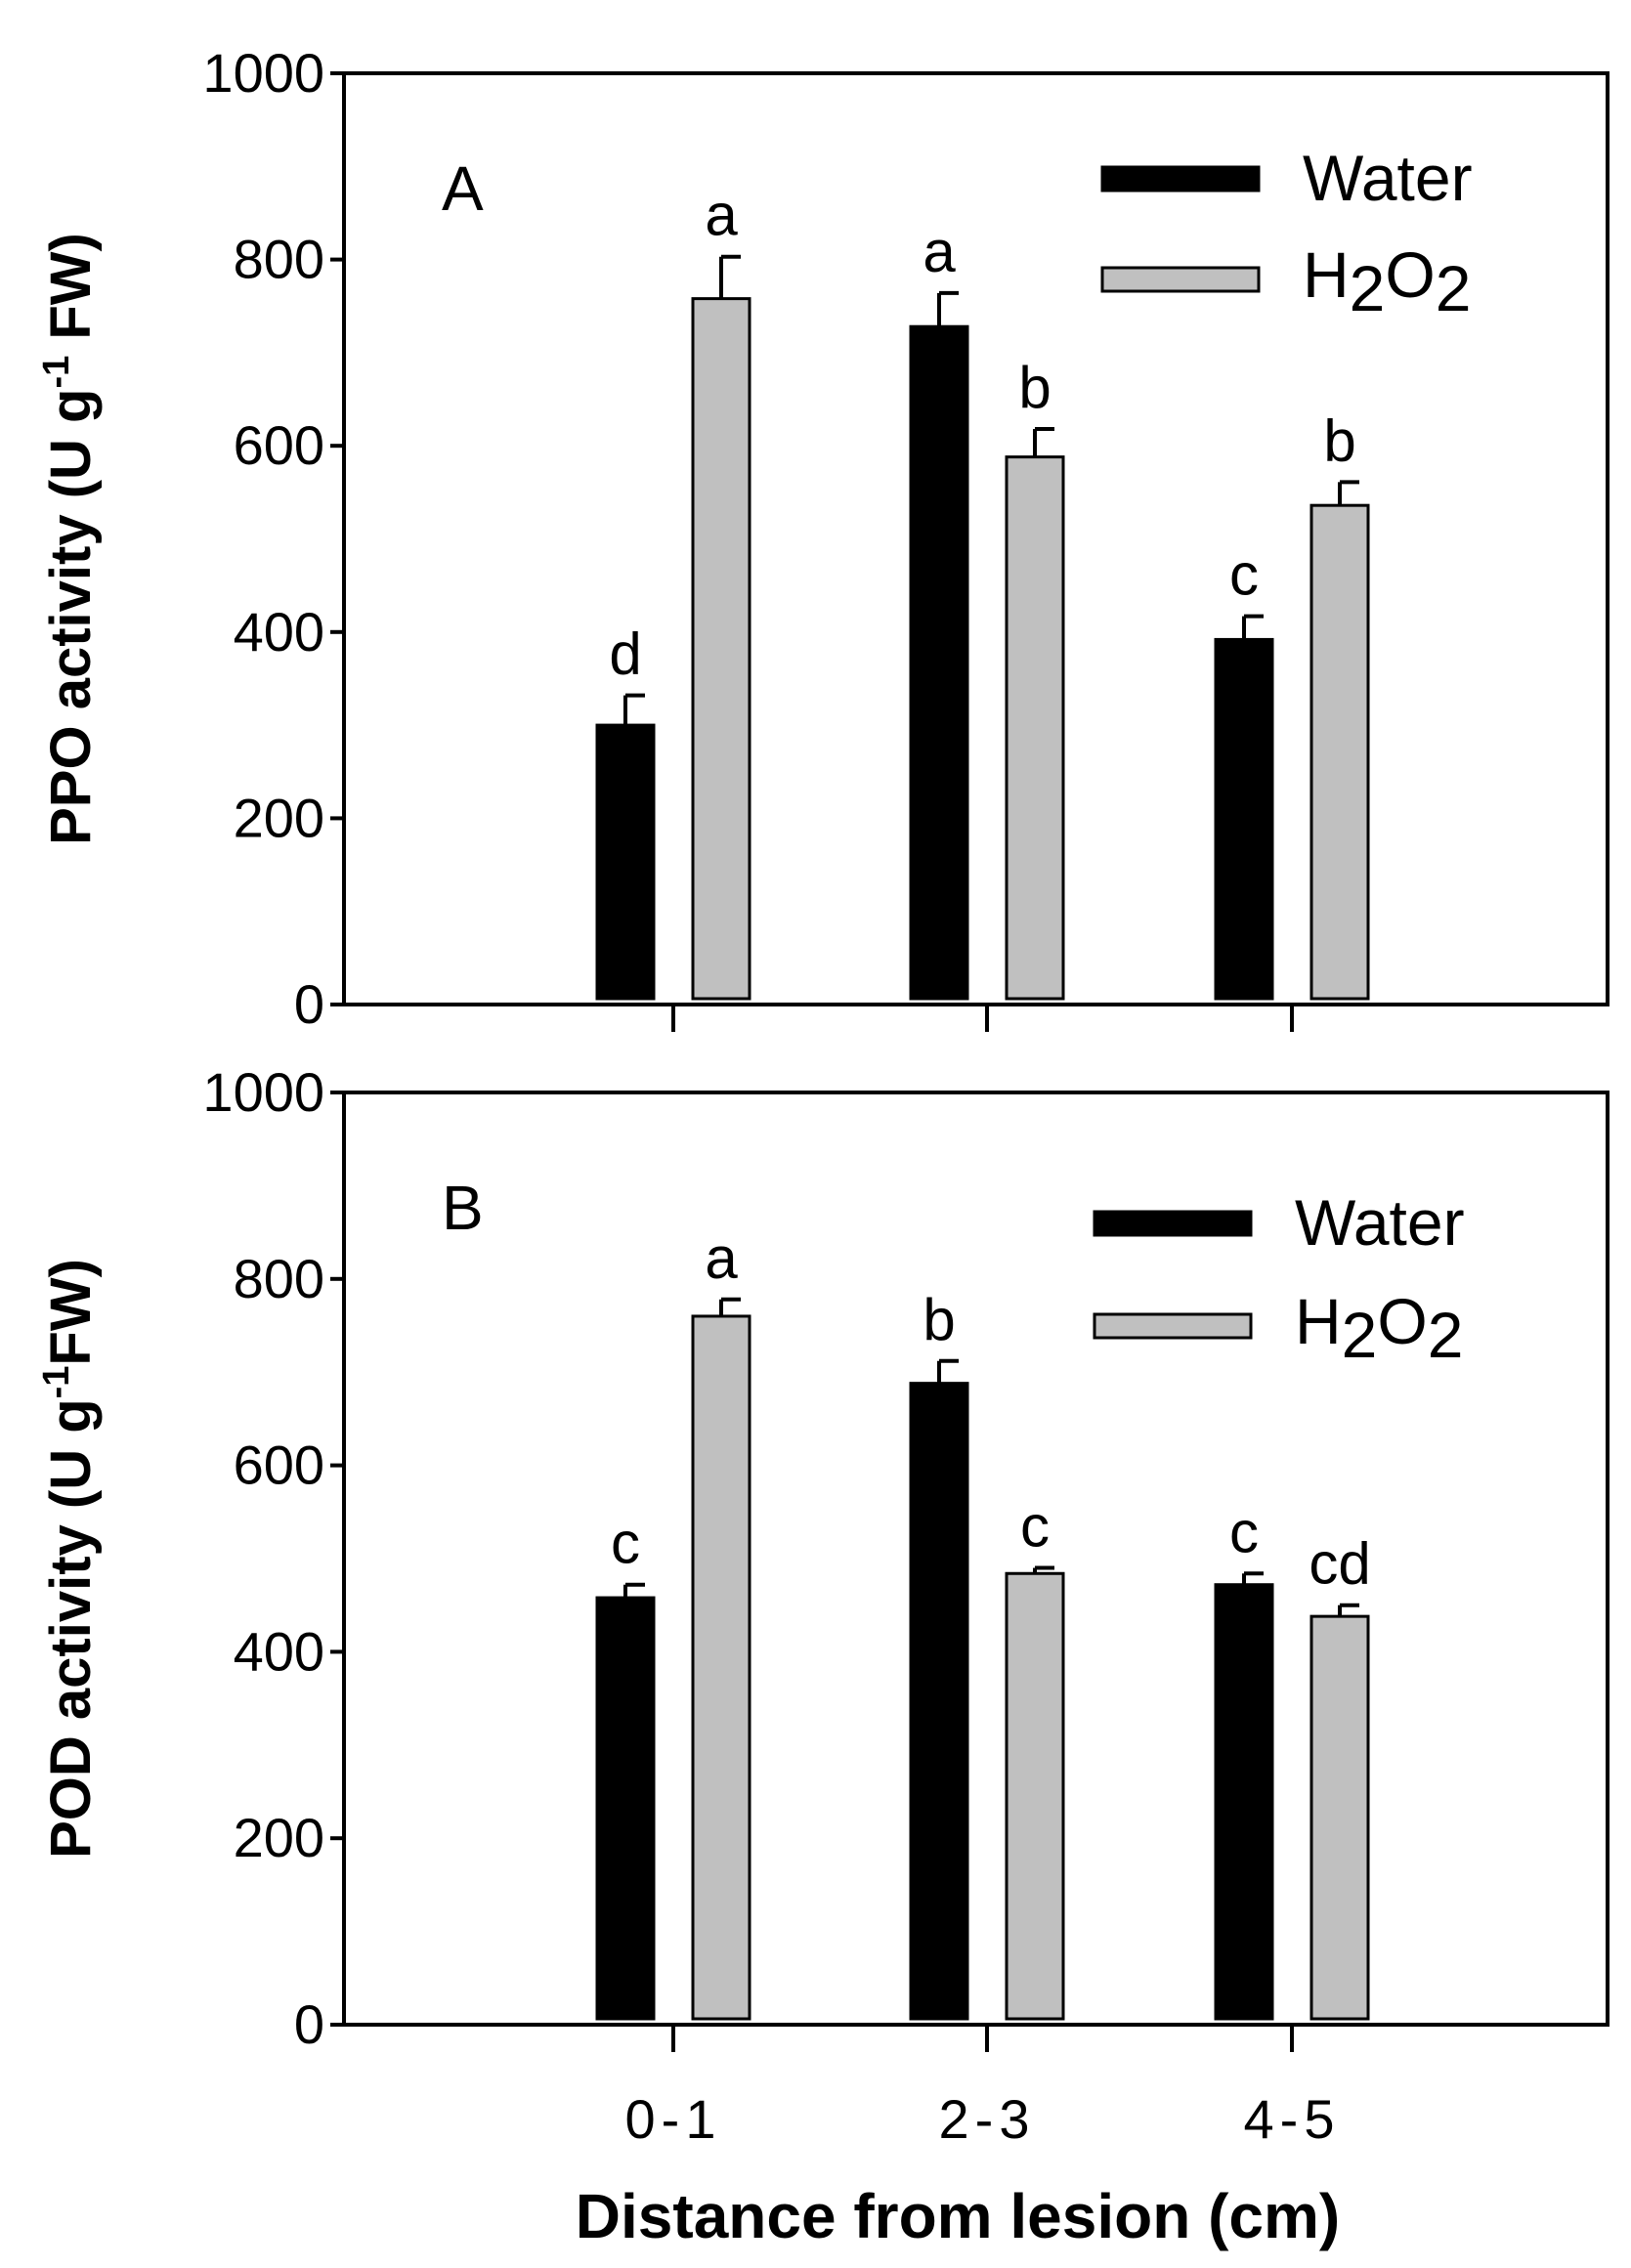  What do you see at coordinates (463, 1208) in the screenshot?
I see `panel-label: B` at bounding box center [463, 1208].